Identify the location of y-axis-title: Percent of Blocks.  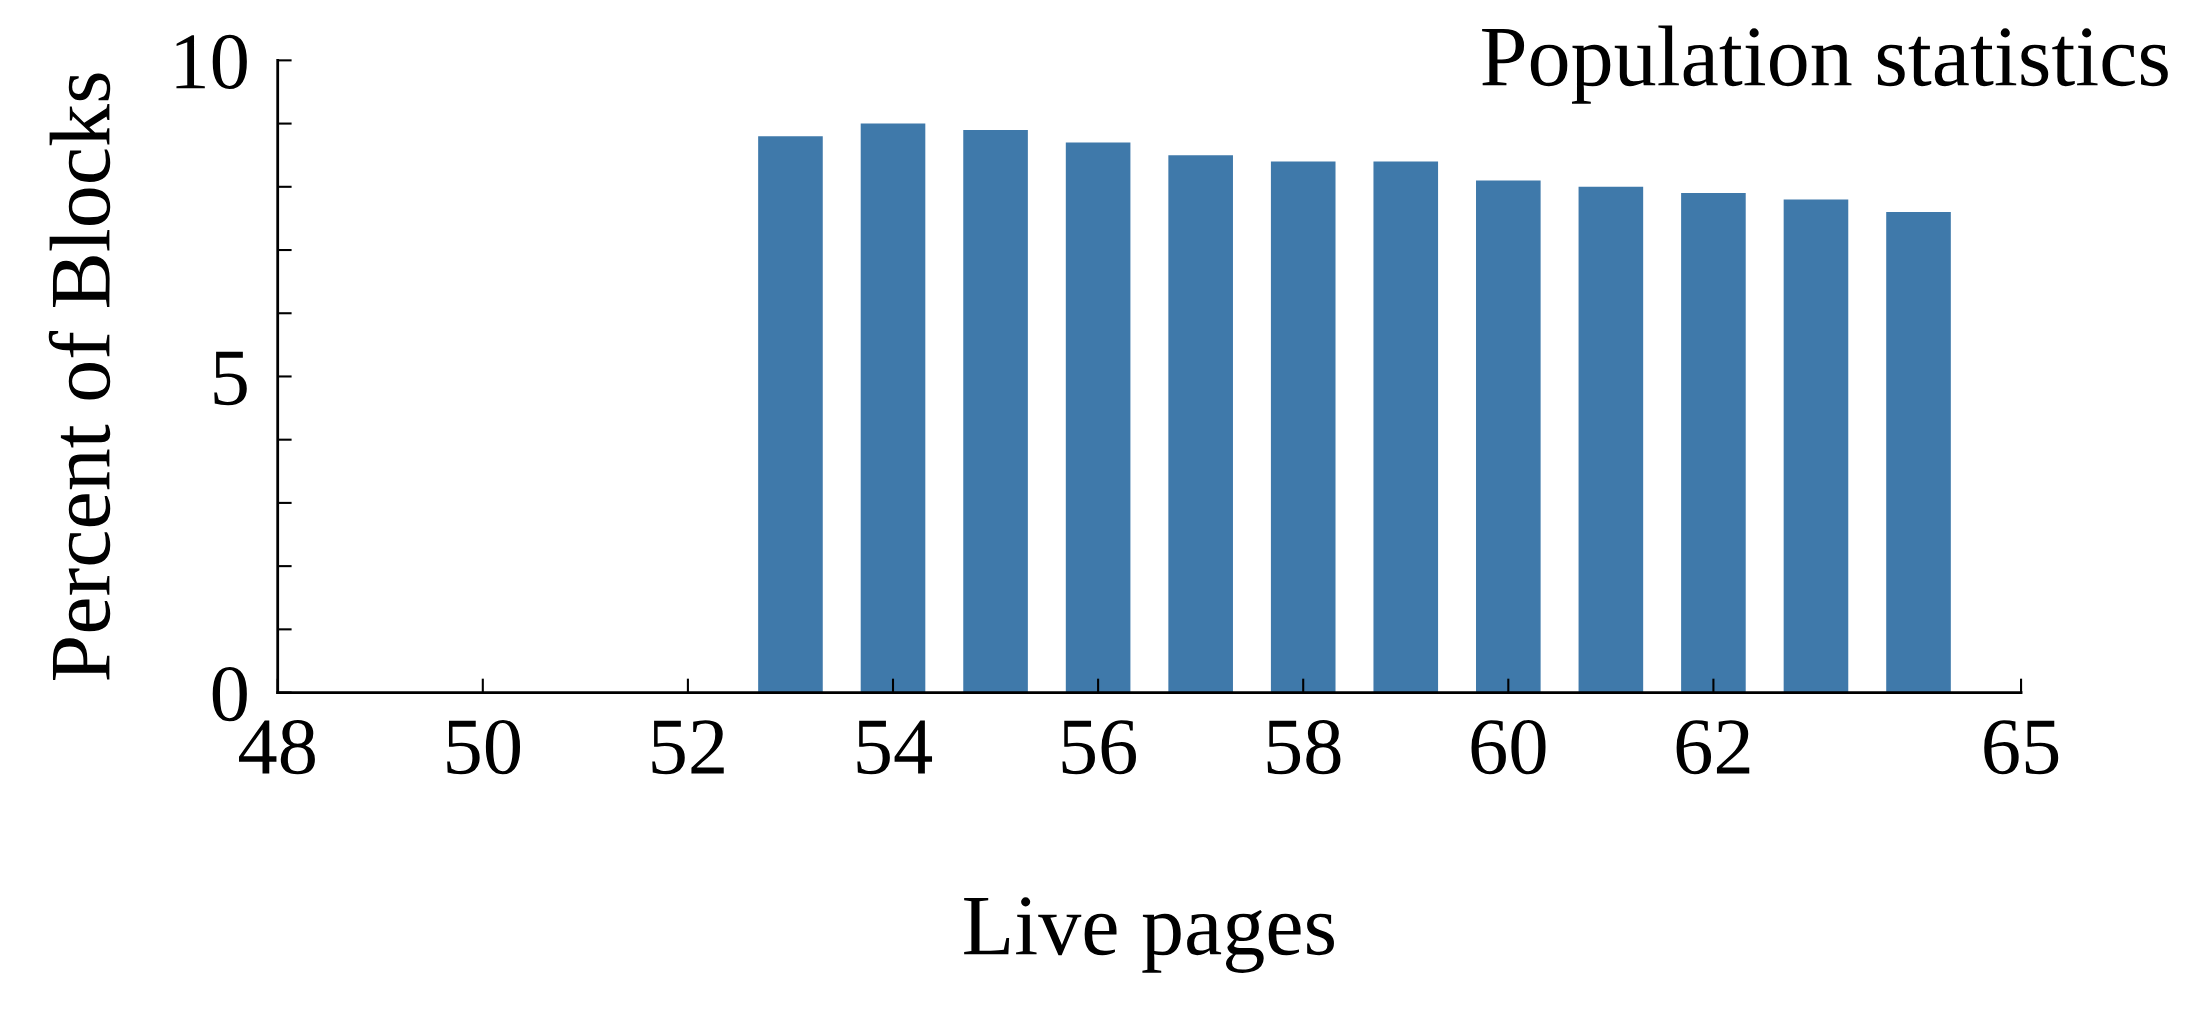
(79, 377).